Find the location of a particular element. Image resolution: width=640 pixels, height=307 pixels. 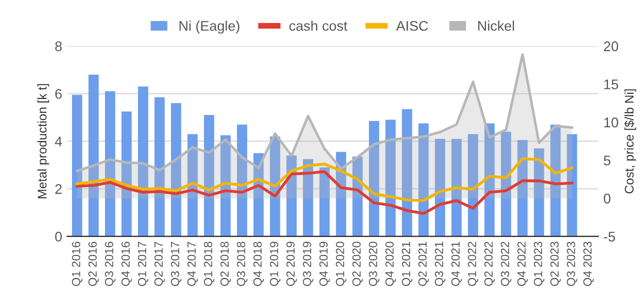

x-tick-label: Q1 2020 is located at coordinates (341, 264).